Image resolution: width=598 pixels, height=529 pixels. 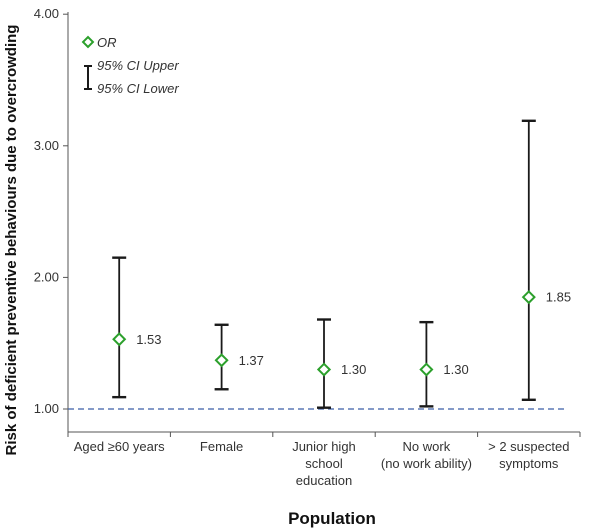 What do you see at coordinates (46, 276) in the screenshot?
I see `y-tick-label: 2.00` at bounding box center [46, 276].